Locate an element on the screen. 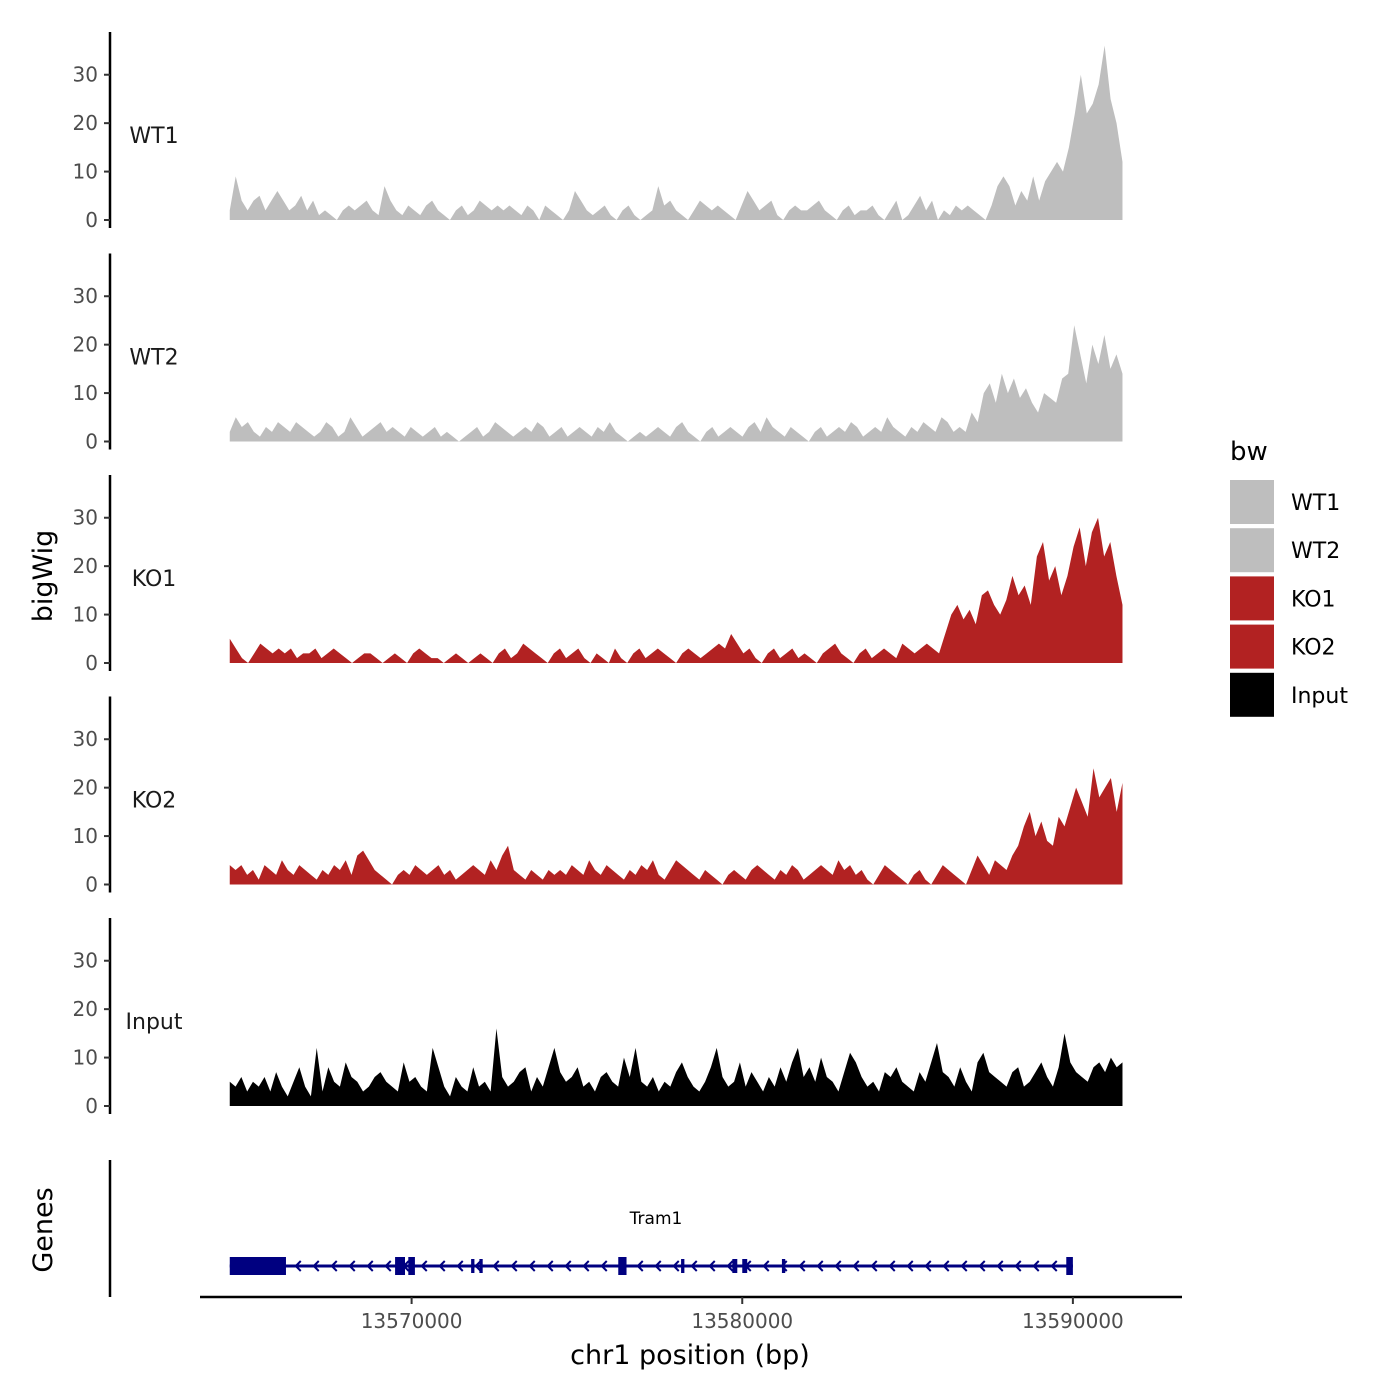  track-label: WT2 is located at coordinates (153, 358).